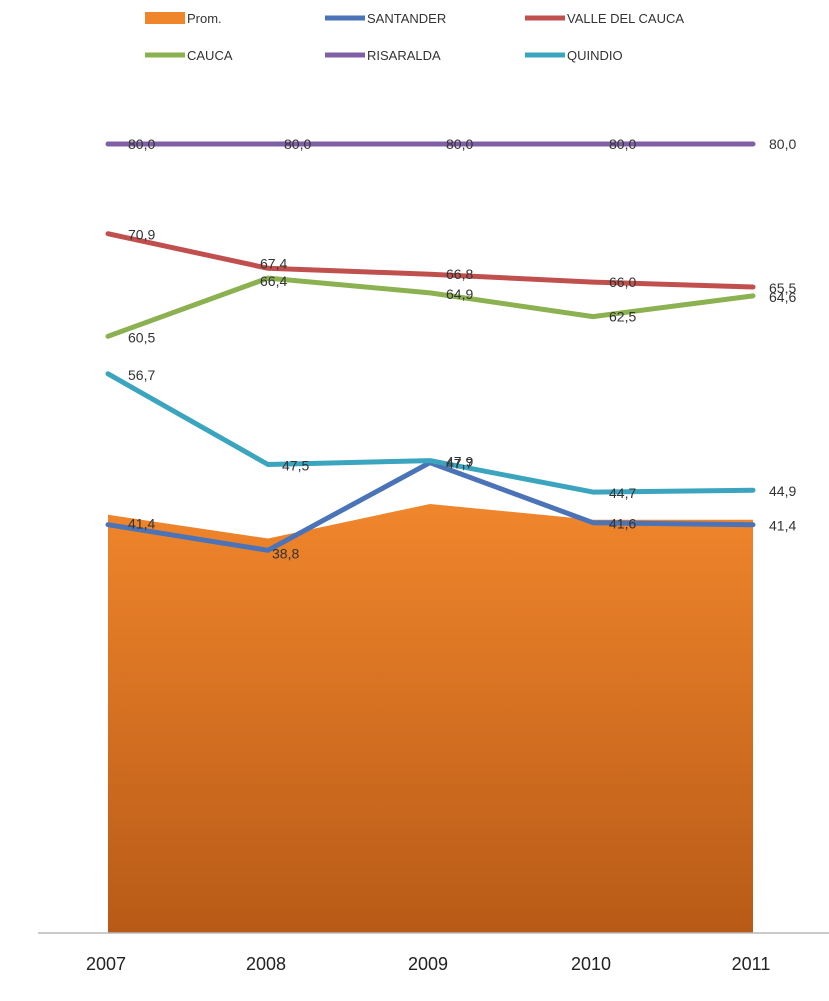  I want to click on legend-item-valle-del-cauca: VALLE DEL CAUCA, so click(604, 18).